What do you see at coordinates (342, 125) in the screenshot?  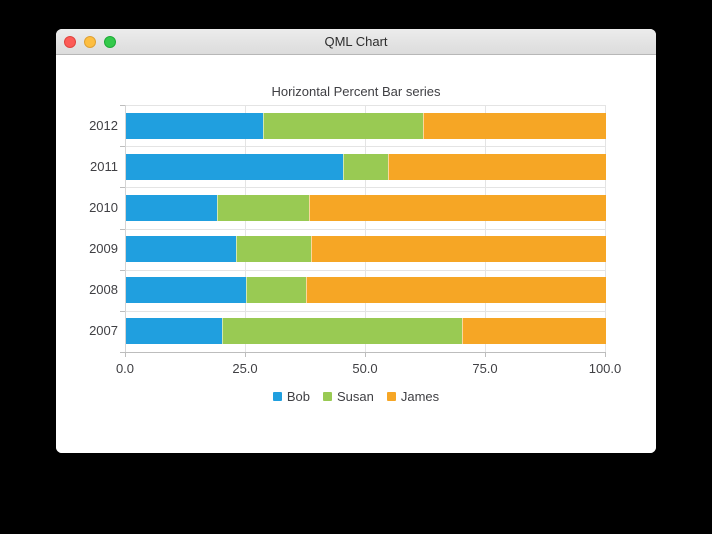 I see `bar-segment-susan-2012` at bounding box center [342, 125].